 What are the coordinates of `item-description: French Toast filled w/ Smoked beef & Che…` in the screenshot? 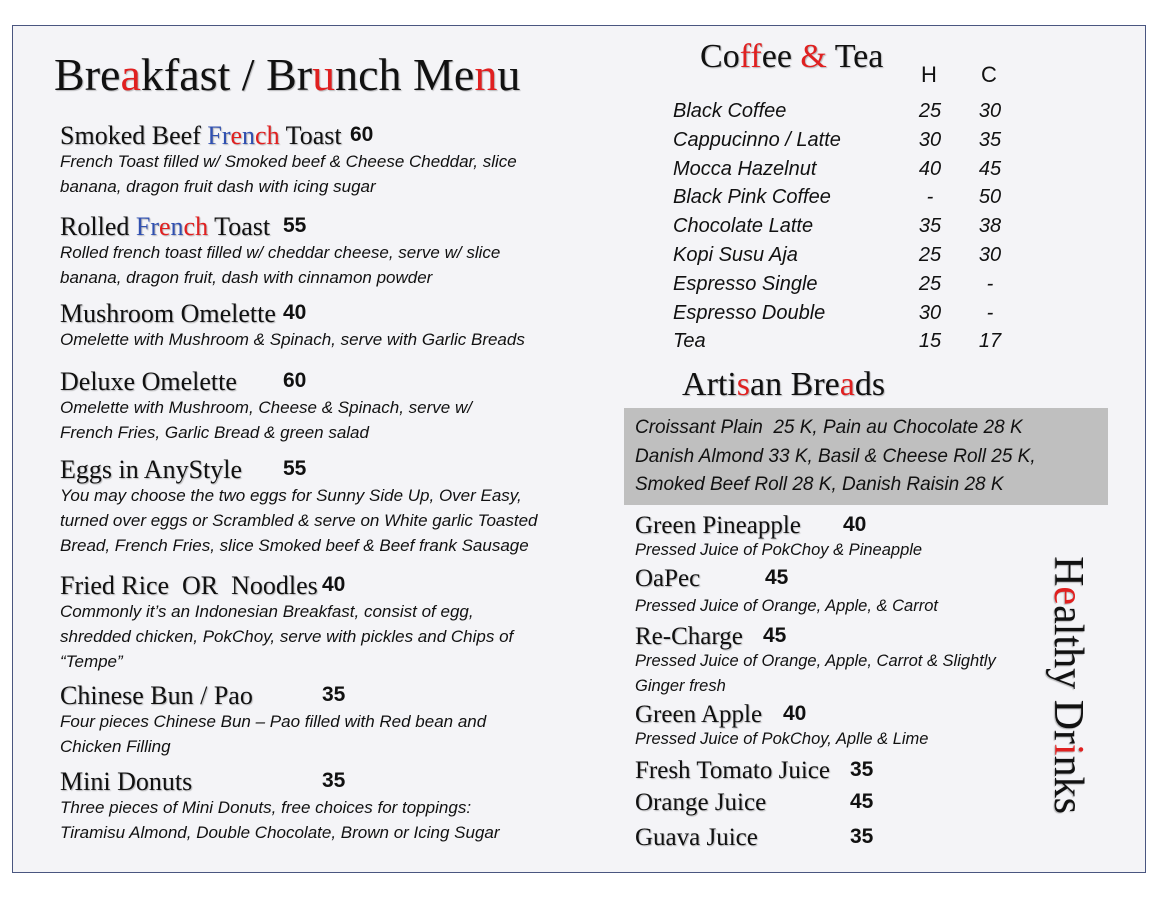 It's located at (288, 161).